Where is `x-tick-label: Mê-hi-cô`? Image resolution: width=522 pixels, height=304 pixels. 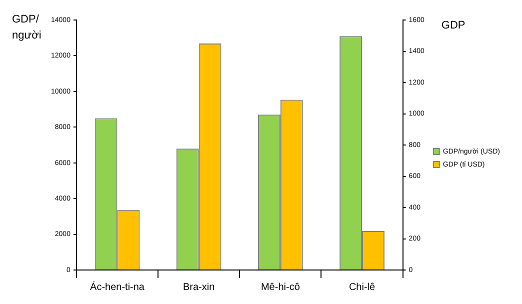
x-tick-label: Mê-hi-cô is located at coordinates (280, 287).